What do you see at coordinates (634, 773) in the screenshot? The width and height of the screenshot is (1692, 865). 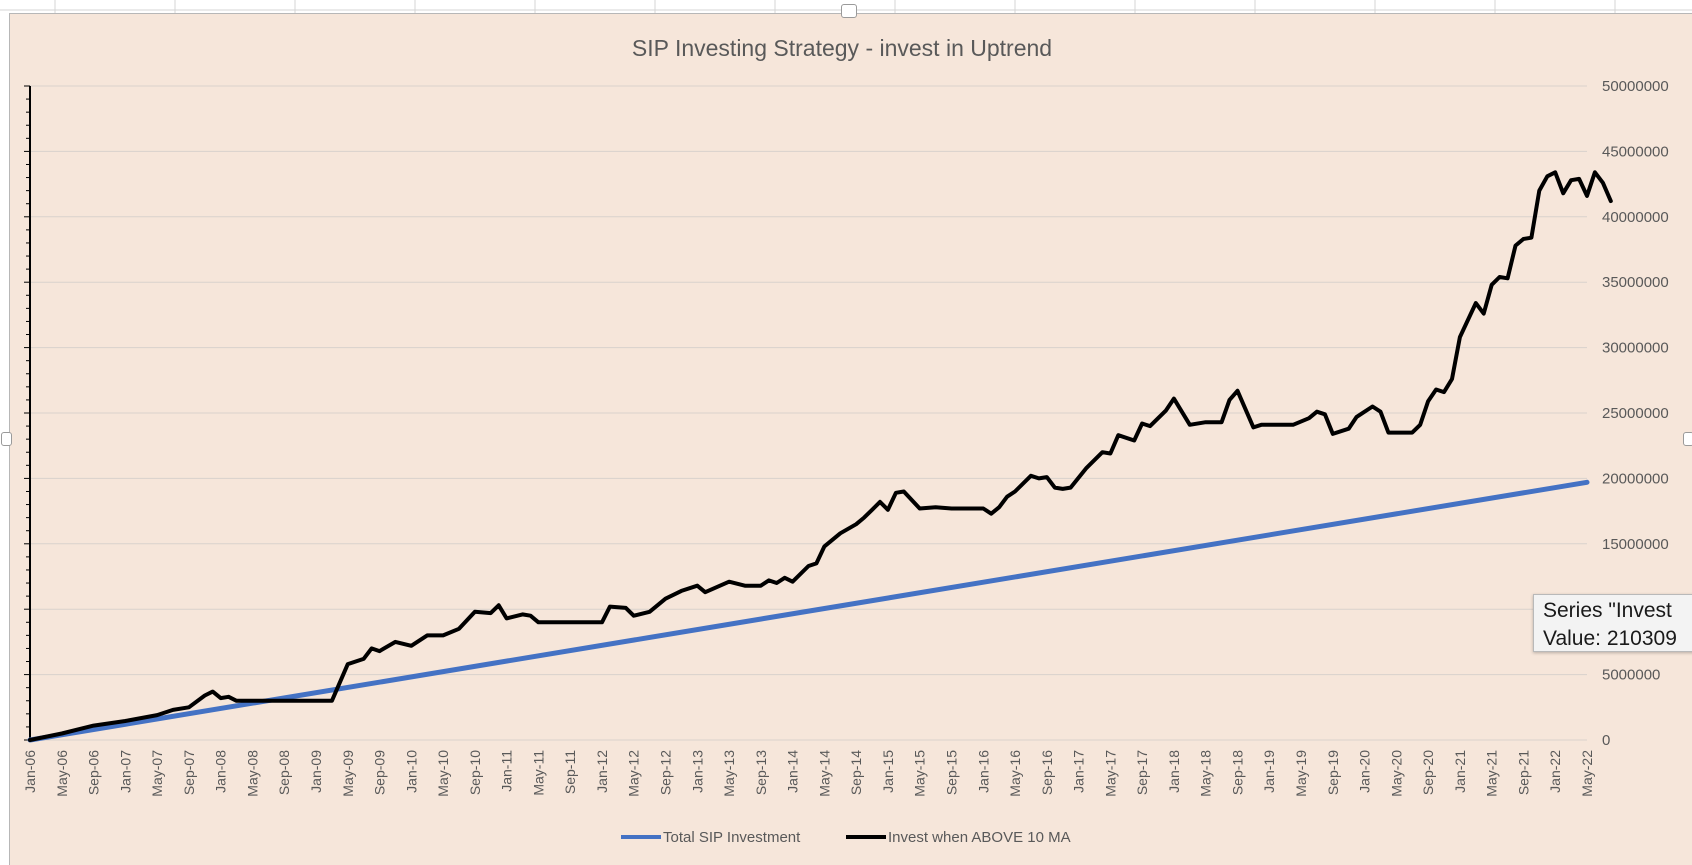 I see `x-tick-label: May-12` at bounding box center [634, 773].